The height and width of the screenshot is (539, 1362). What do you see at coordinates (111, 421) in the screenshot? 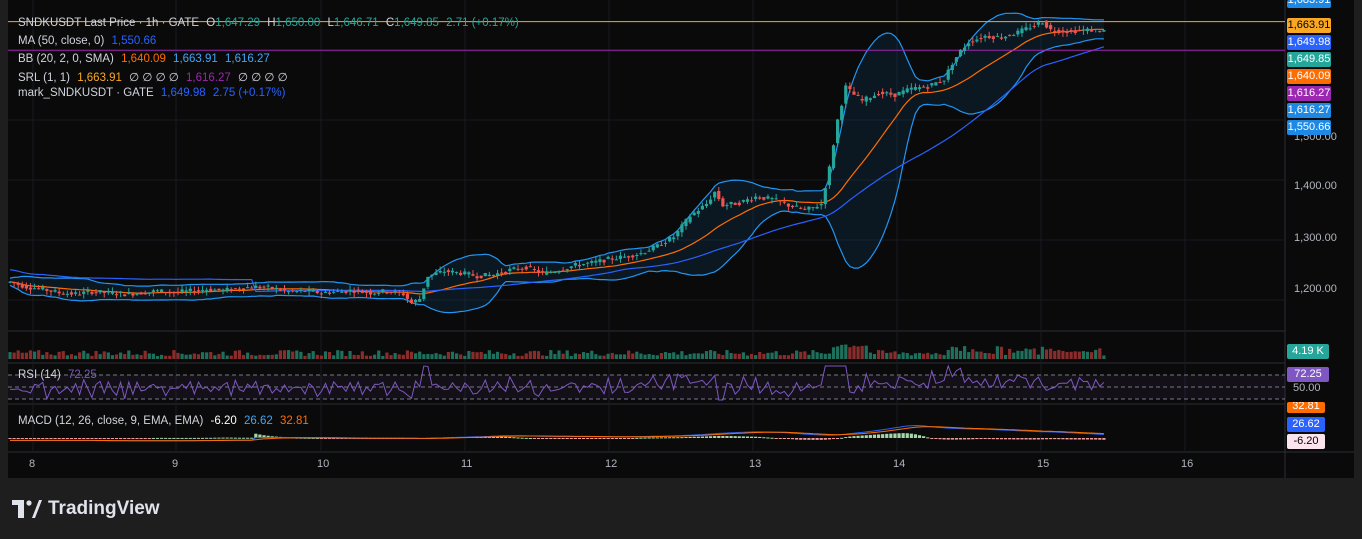
I see `macd-label: MACD (12, 26, close, 9, EMA, EMA)` at bounding box center [111, 421].